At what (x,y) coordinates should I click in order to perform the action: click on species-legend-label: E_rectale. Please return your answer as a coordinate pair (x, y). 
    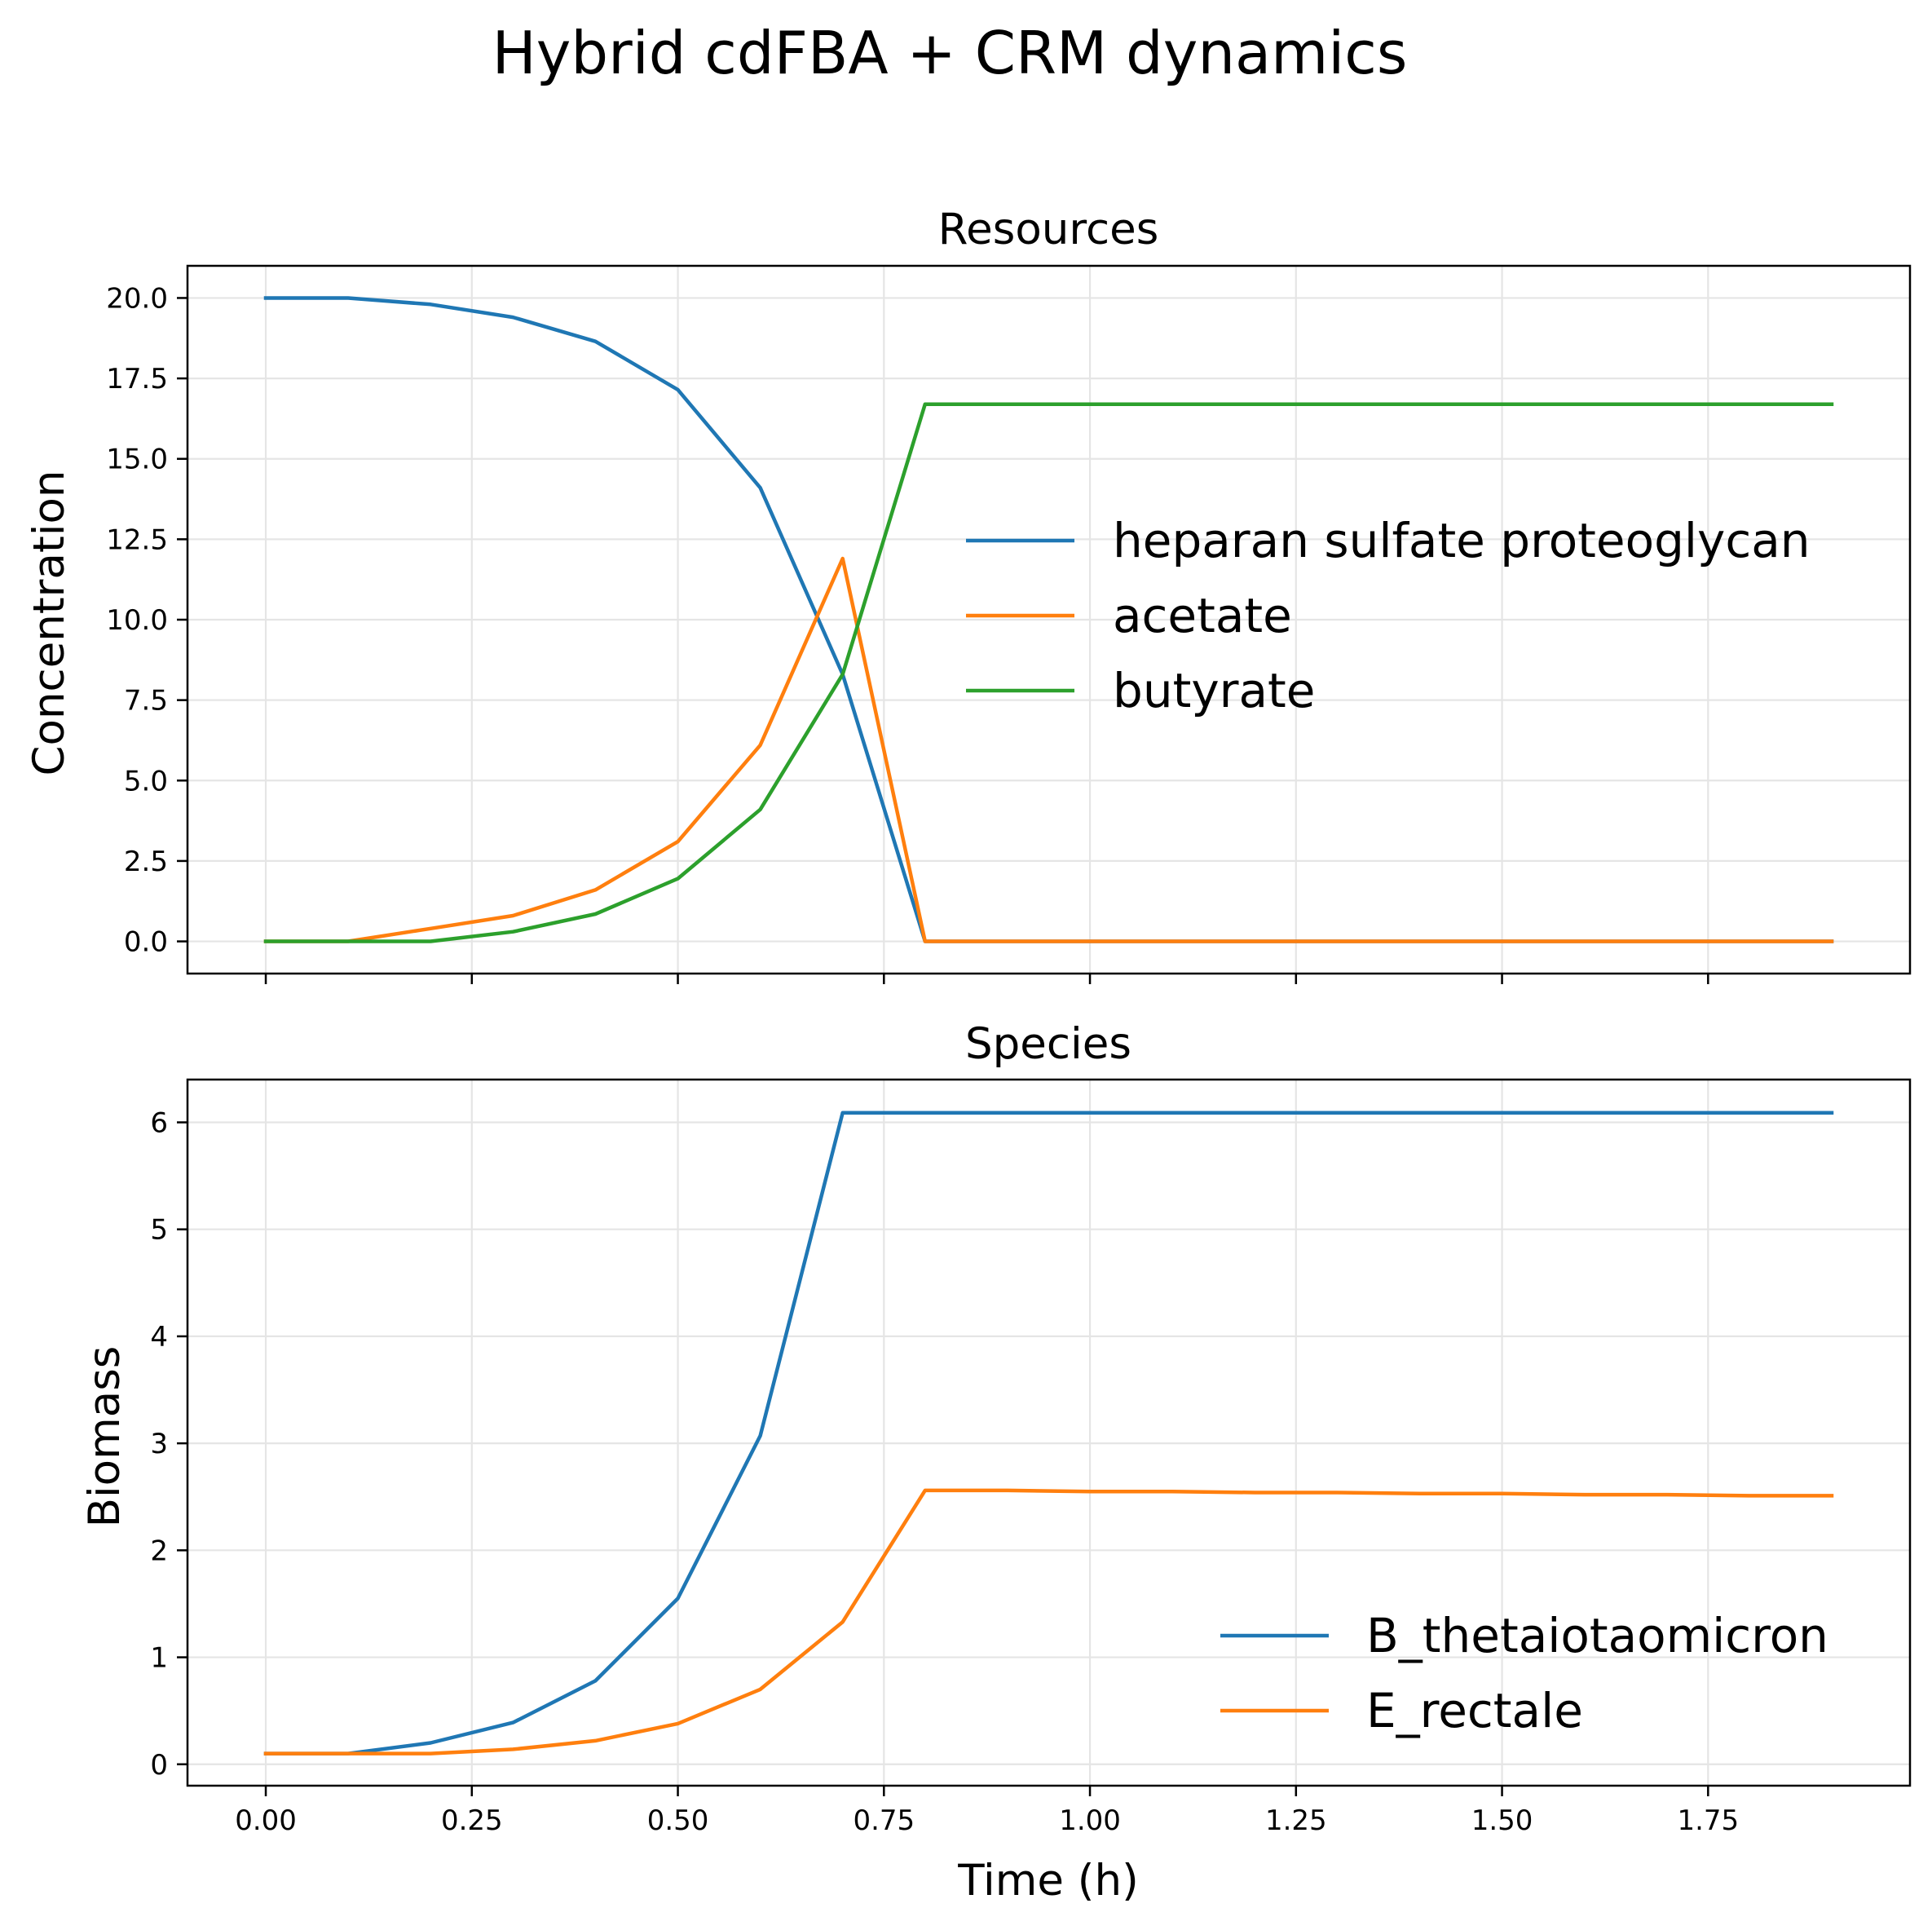
    Looking at the image, I should click on (1474, 1710).